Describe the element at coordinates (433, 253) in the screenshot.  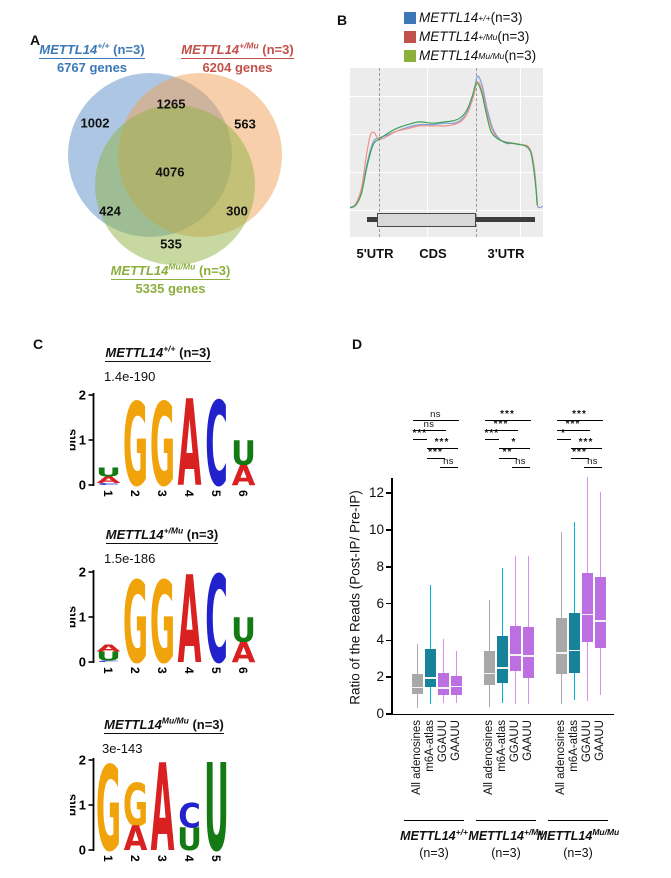
I see `region-label-cds: CDS` at that location.